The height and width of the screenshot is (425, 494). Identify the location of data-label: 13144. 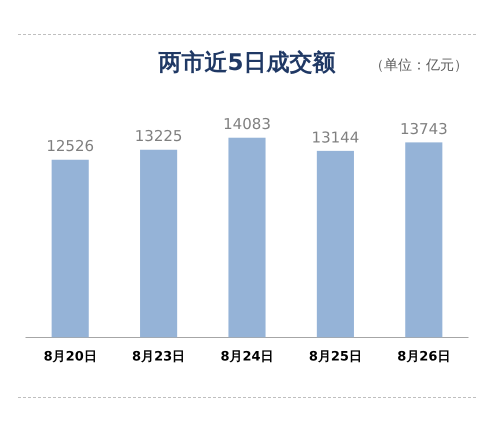
(336, 137).